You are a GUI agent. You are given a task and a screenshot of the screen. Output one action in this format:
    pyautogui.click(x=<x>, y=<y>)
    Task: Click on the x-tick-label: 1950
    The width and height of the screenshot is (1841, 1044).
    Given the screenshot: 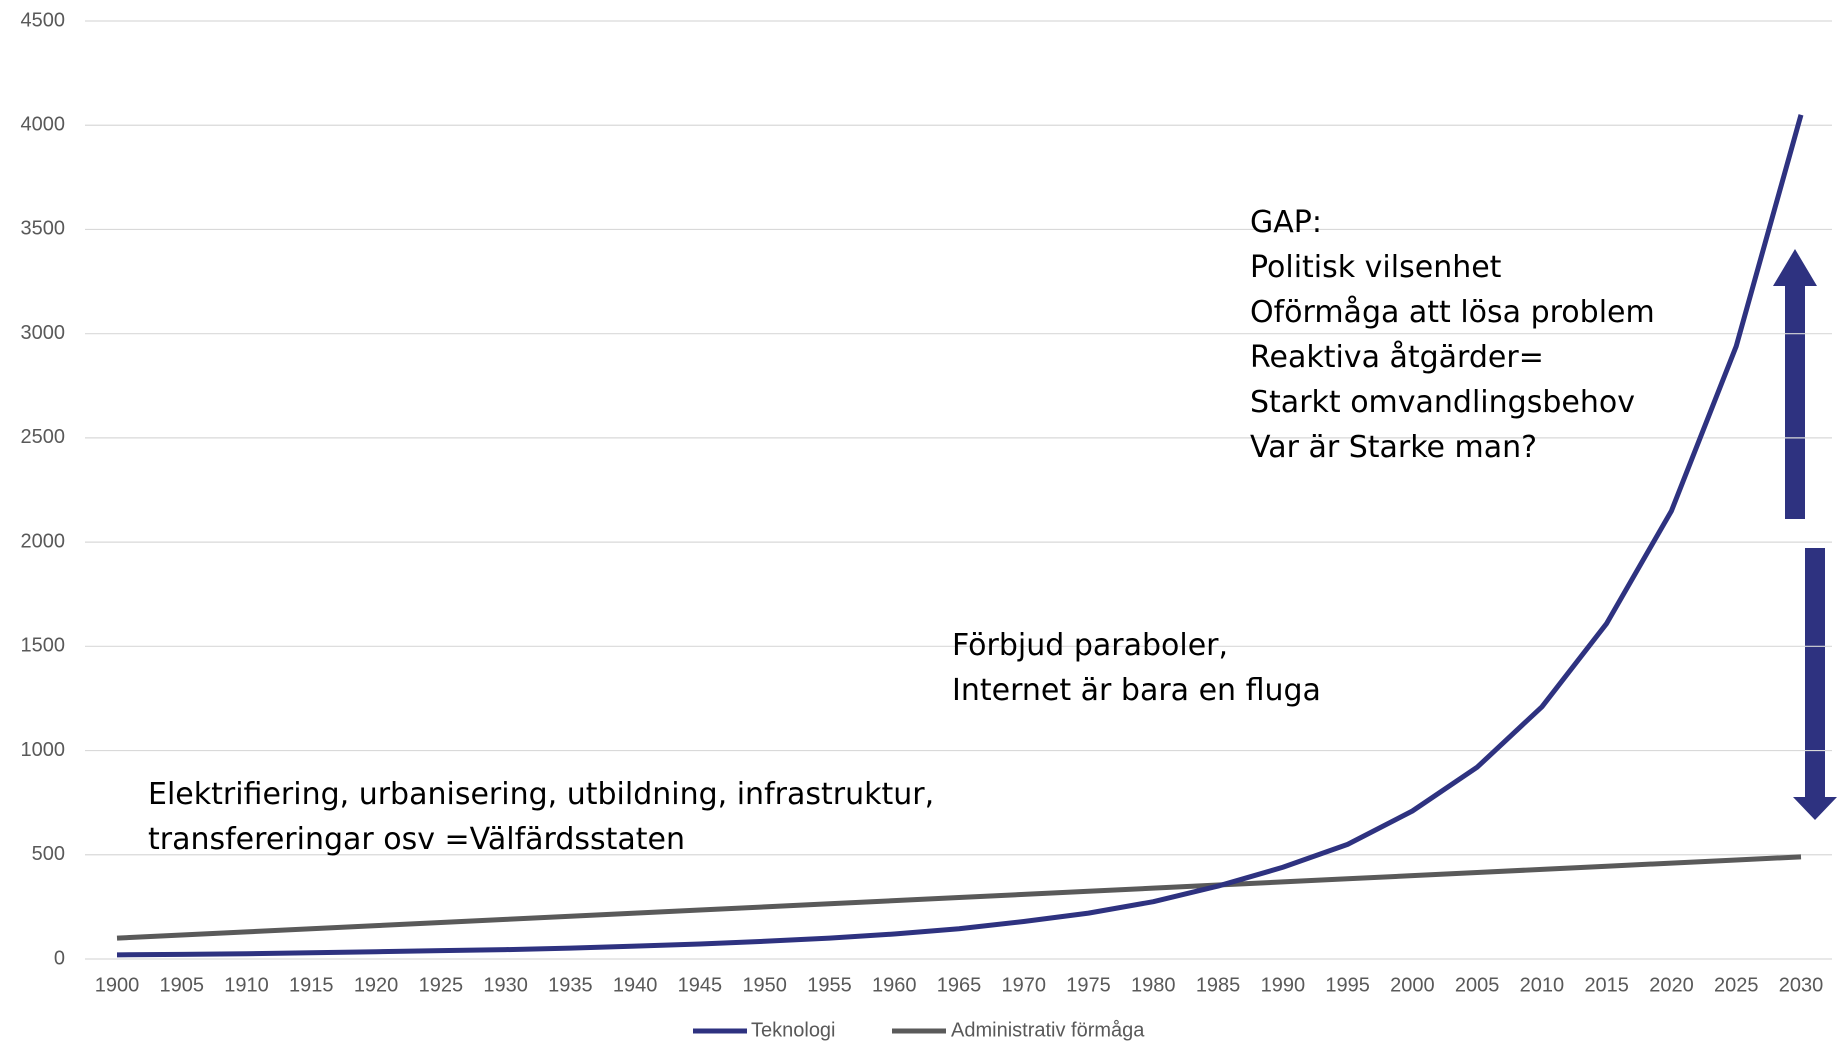 What is the action you would take?
    pyautogui.click(x=764, y=985)
    